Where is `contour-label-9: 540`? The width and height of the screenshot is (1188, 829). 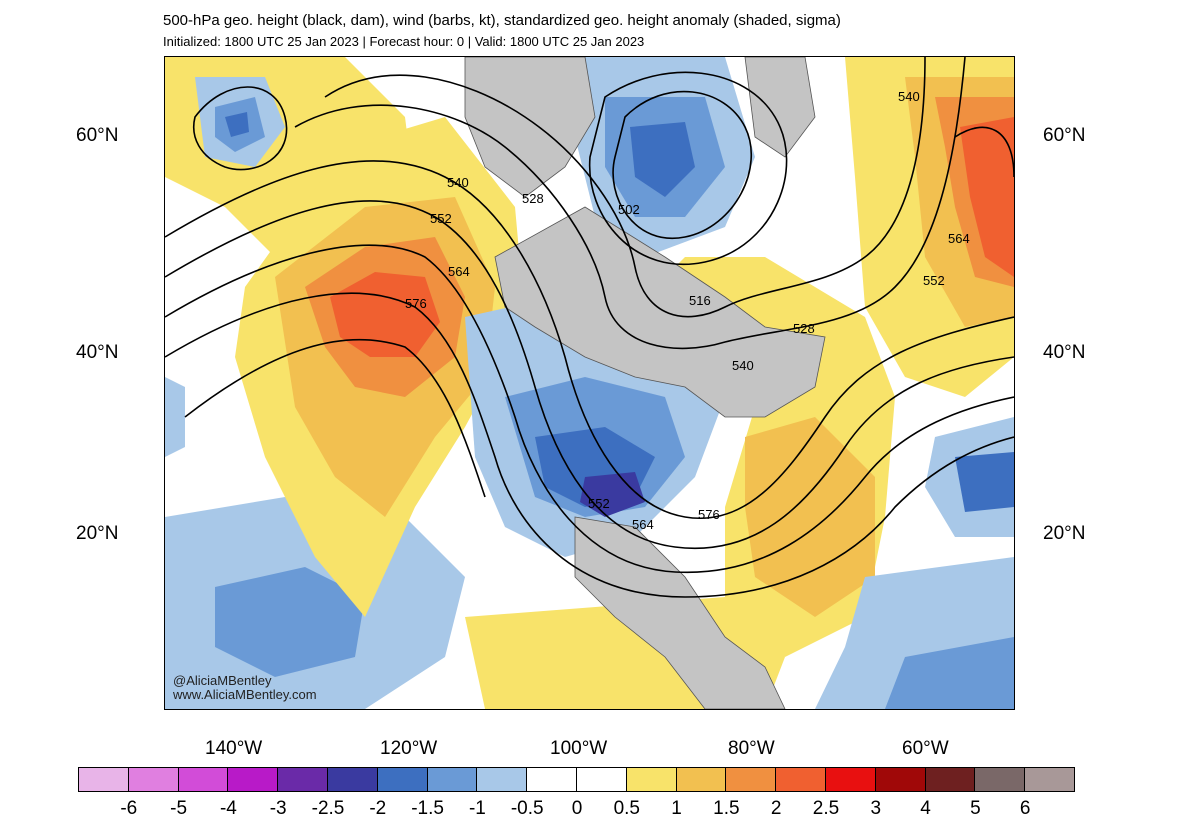
contour-label-9: 540 is located at coordinates (743, 365).